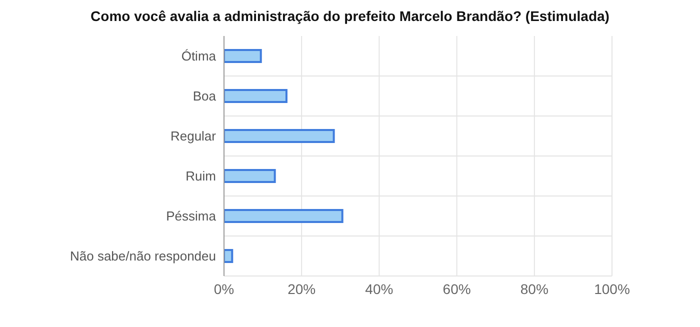 This screenshot has width=700, height=327. I want to click on y-tick-label: Boa, so click(204, 96).